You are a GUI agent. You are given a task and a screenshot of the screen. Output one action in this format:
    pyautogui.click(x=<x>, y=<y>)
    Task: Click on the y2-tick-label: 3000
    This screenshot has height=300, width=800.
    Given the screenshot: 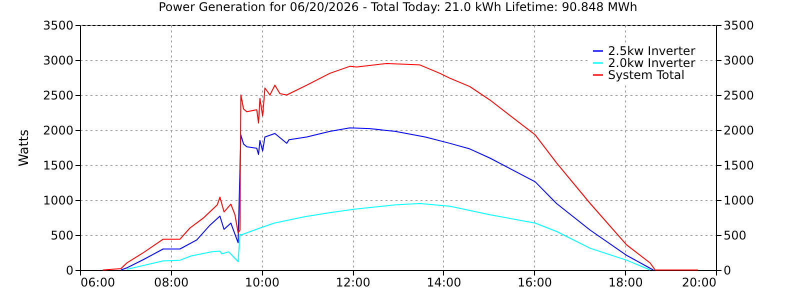 What is the action you would take?
    pyautogui.click(x=739, y=61)
    